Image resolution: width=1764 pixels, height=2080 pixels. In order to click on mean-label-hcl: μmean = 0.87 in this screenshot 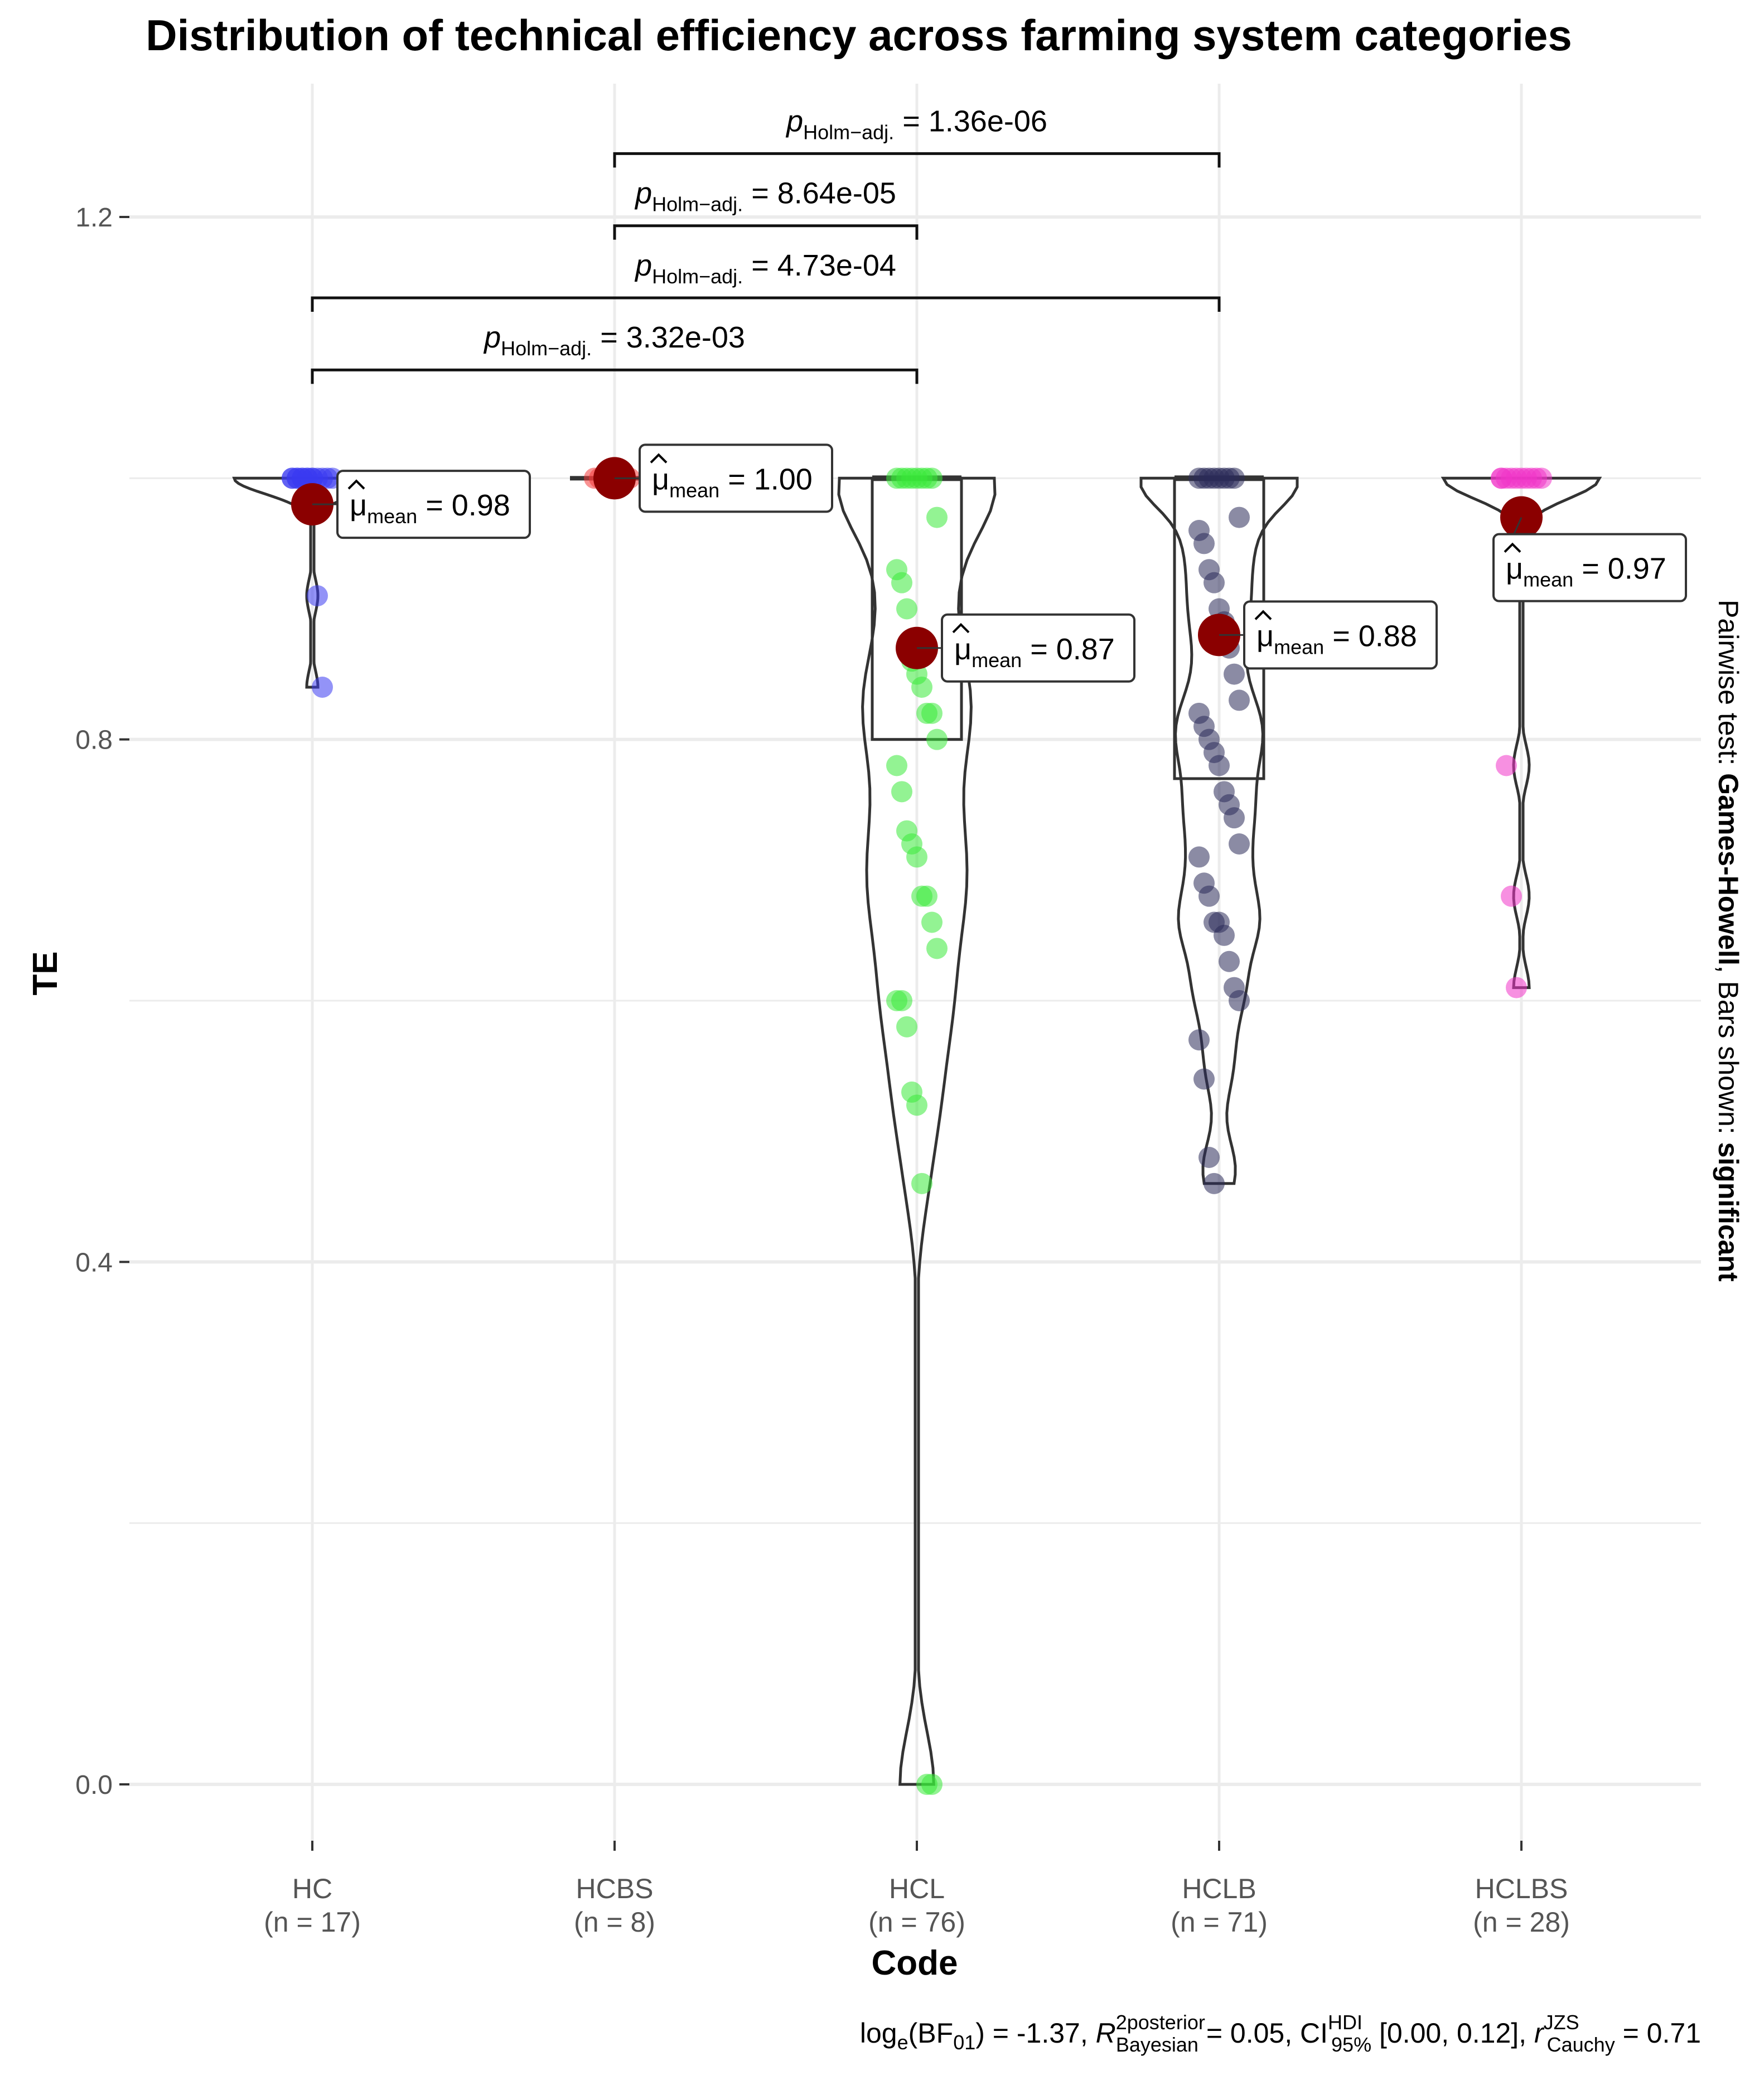, I will do `click(1034, 653)`.